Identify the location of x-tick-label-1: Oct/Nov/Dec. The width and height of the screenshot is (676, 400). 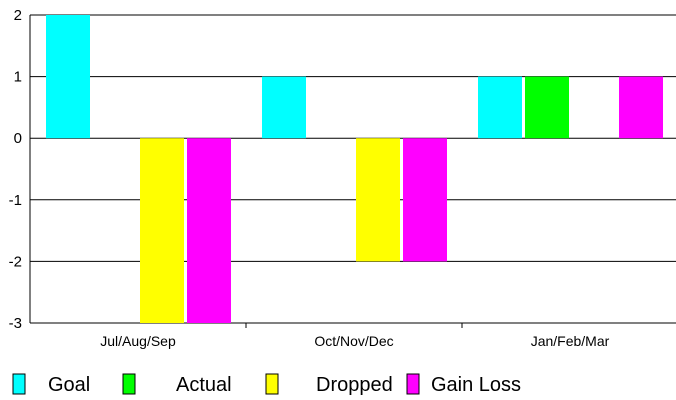
(353, 341).